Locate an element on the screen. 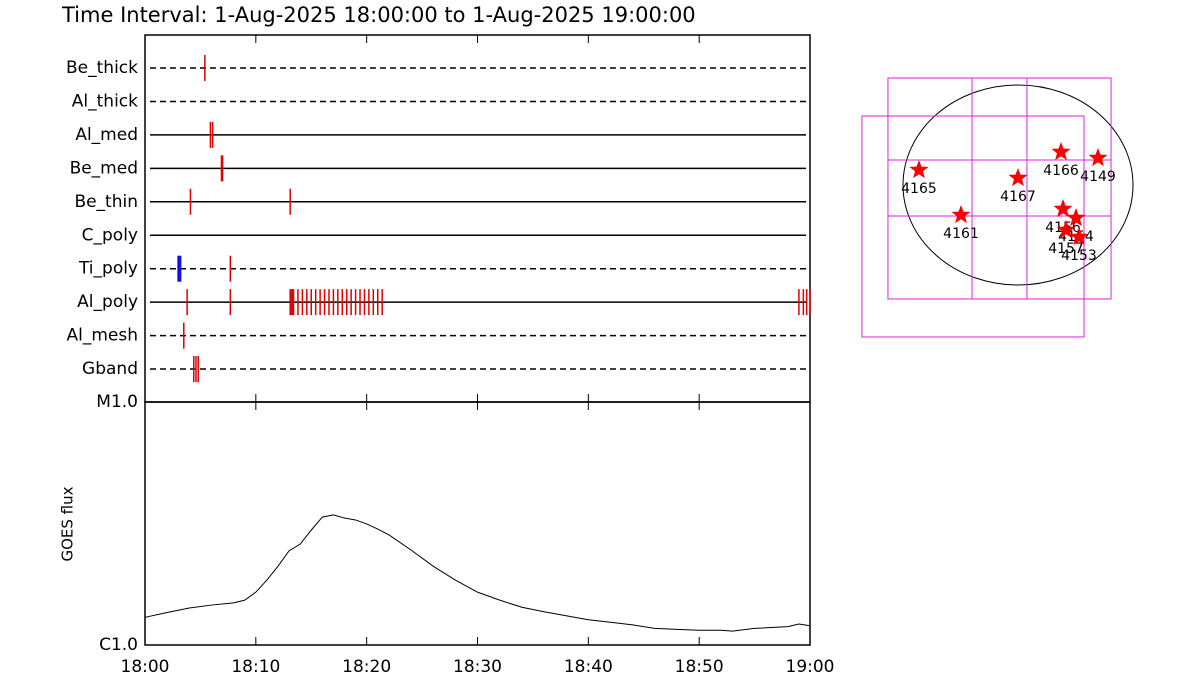 This screenshot has height=700, width=1200. y-tick-label: M1.0 is located at coordinates (117, 402).